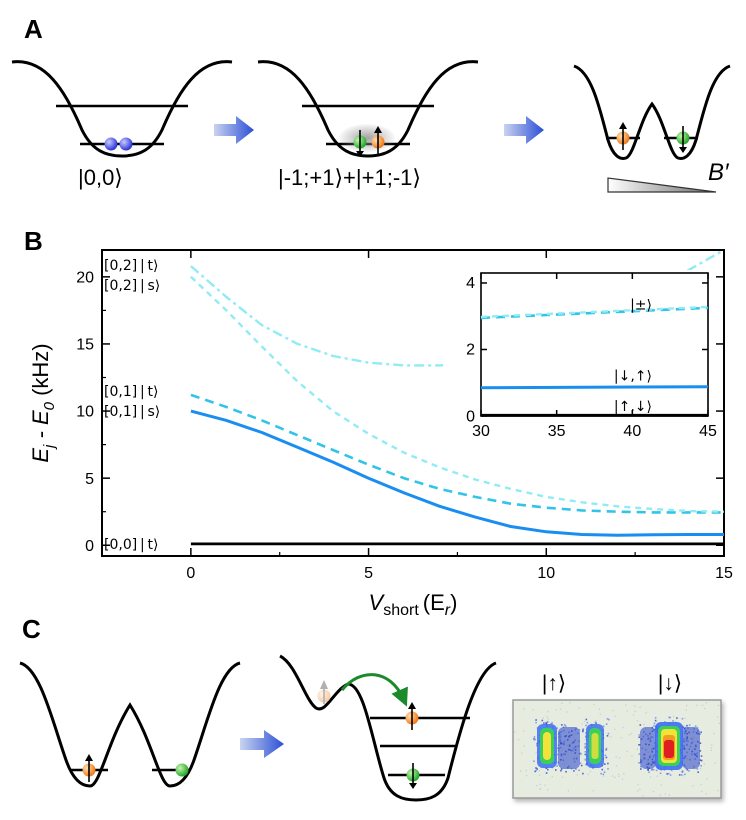  Describe the element at coordinates (131, 545) in the screenshot. I see `state-label: [0,0] | t⟩` at that location.